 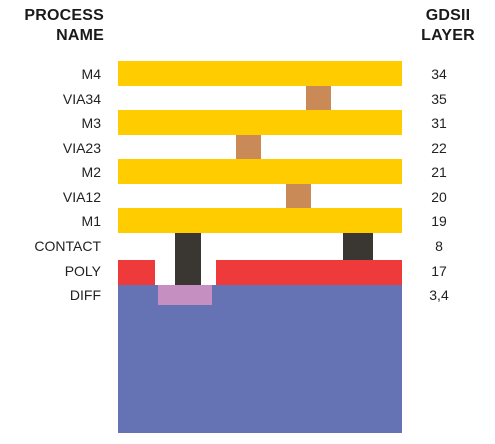 What do you see at coordinates (439, 74) in the screenshot?
I see `gds-number-m4: 34` at bounding box center [439, 74].